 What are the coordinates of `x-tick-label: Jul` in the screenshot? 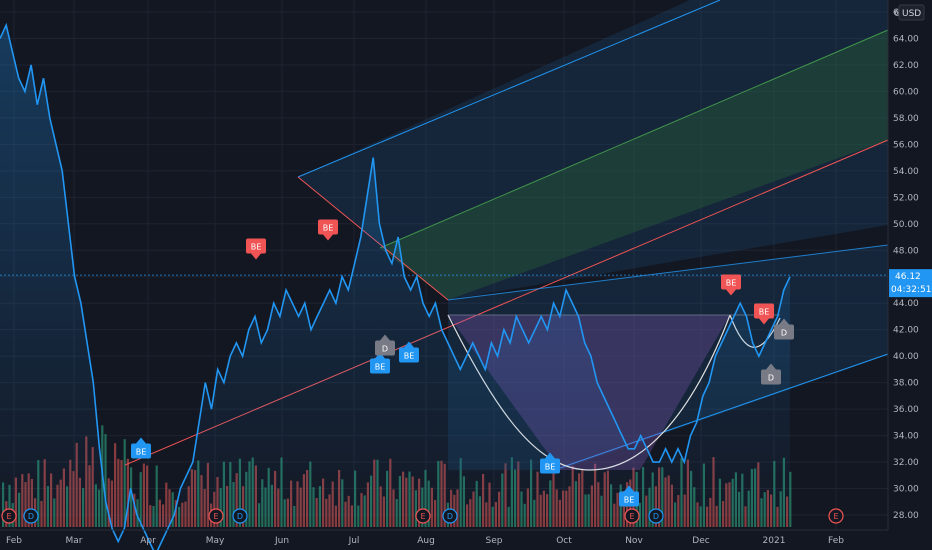 It's located at (354, 541).